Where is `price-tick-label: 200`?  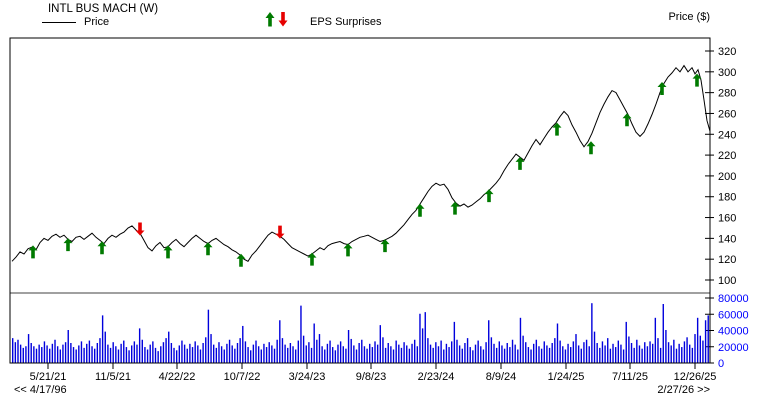
price-tick-label: 200 is located at coordinates (727, 177).